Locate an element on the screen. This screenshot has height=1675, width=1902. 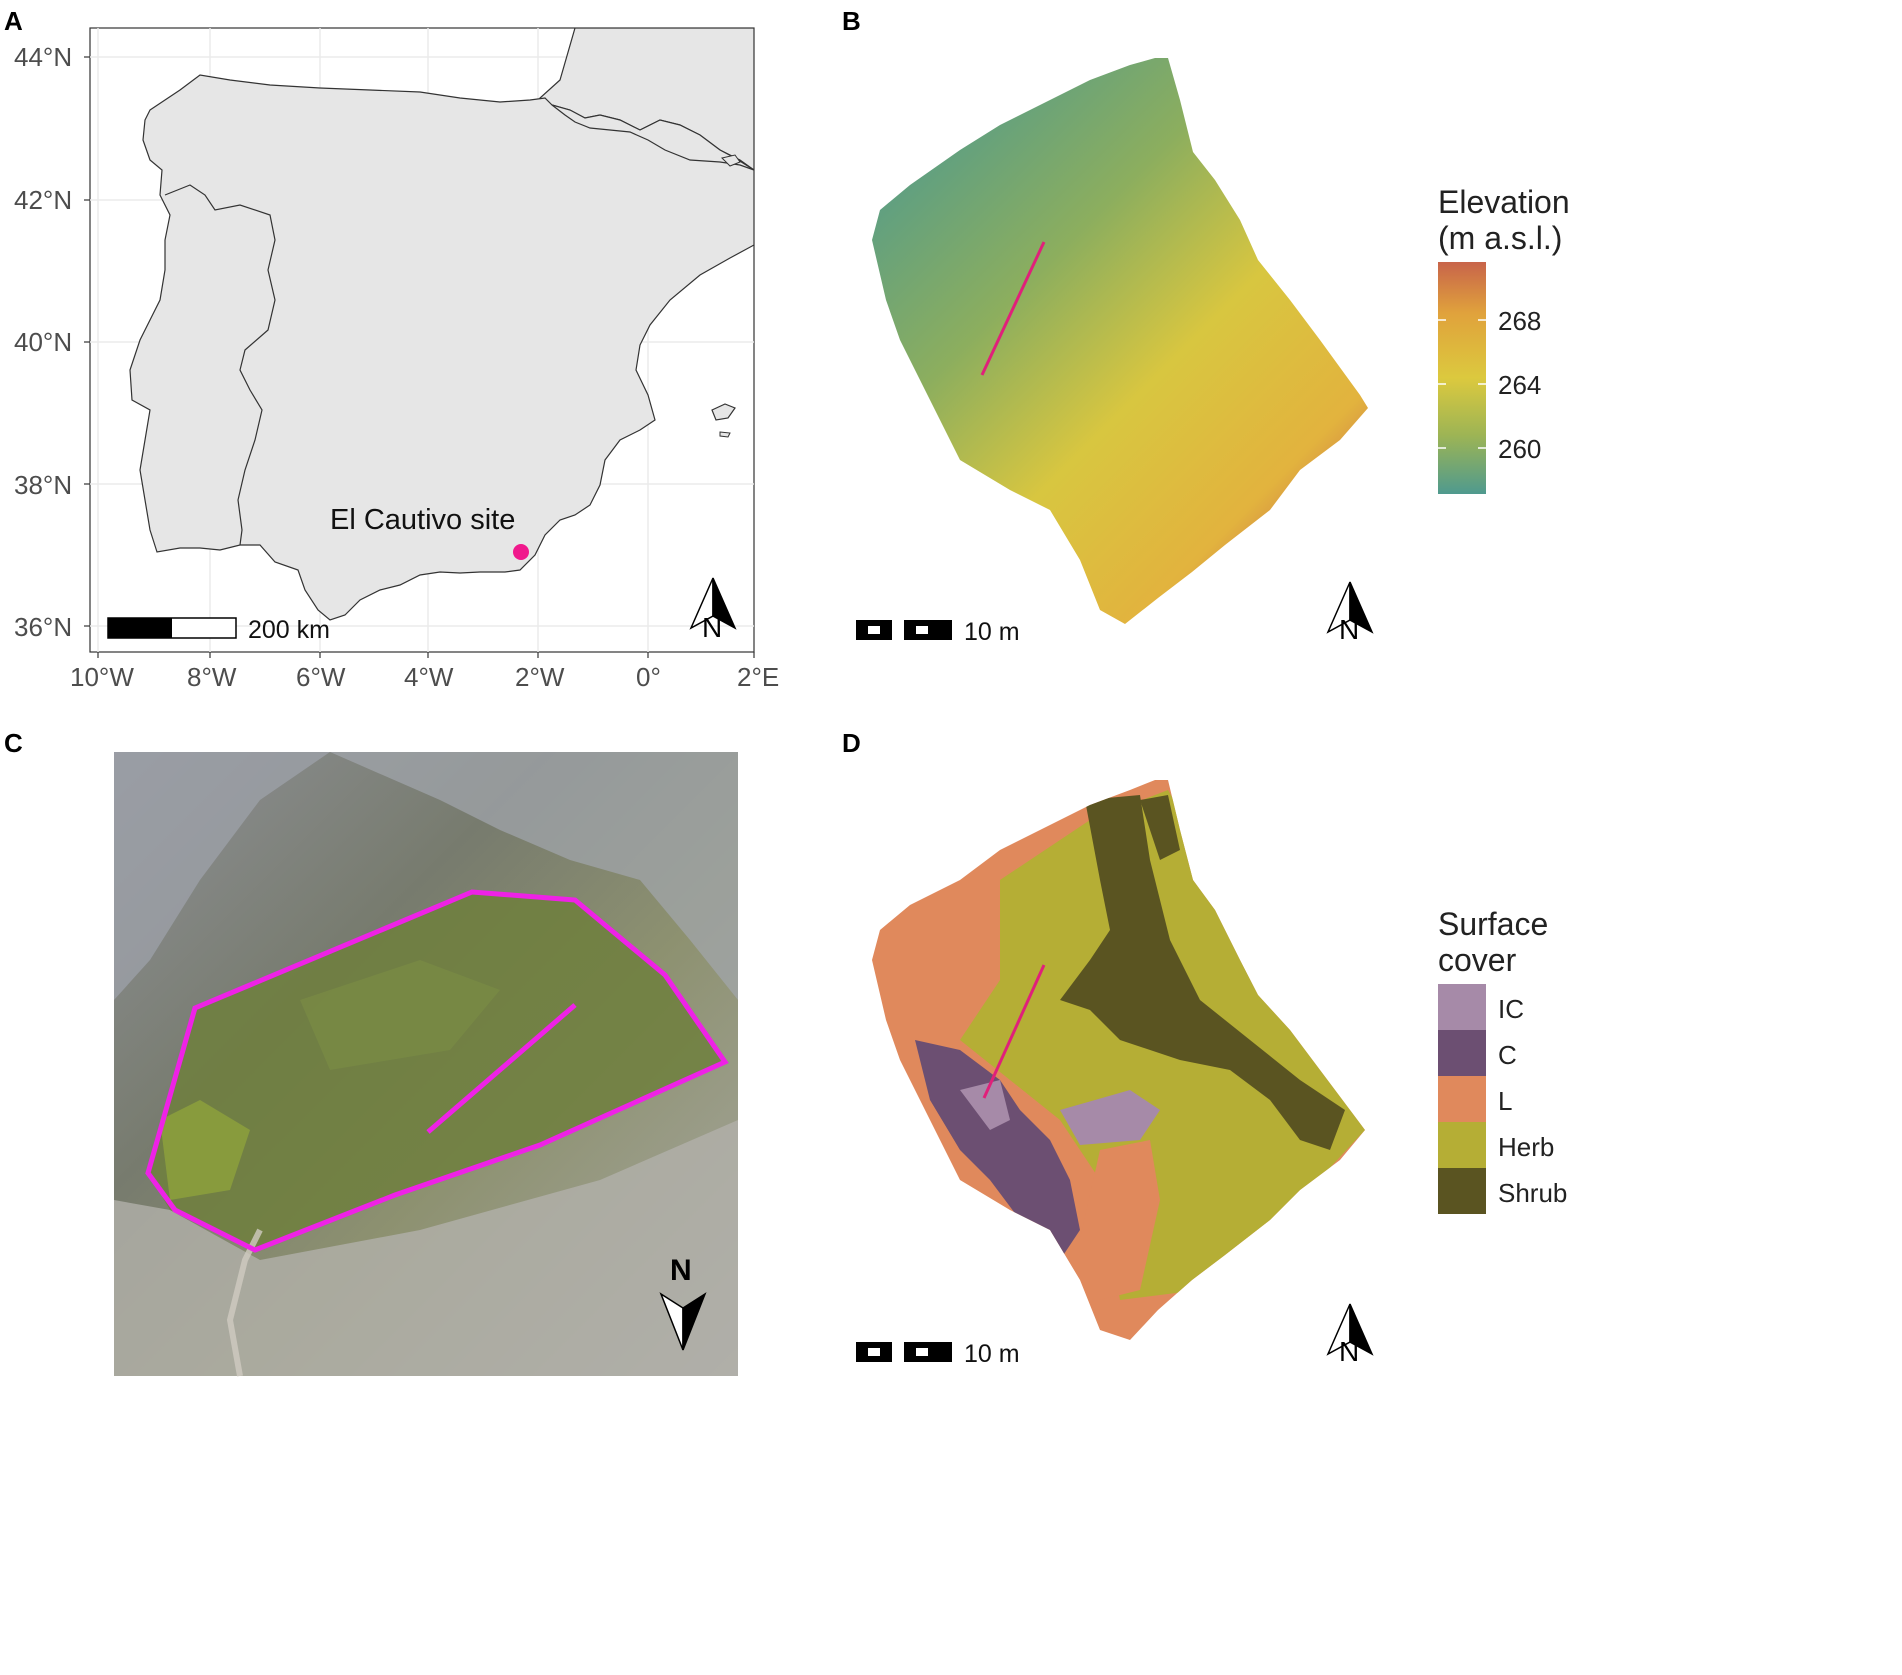
legend-swatch-c is located at coordinates (1462, 1053).